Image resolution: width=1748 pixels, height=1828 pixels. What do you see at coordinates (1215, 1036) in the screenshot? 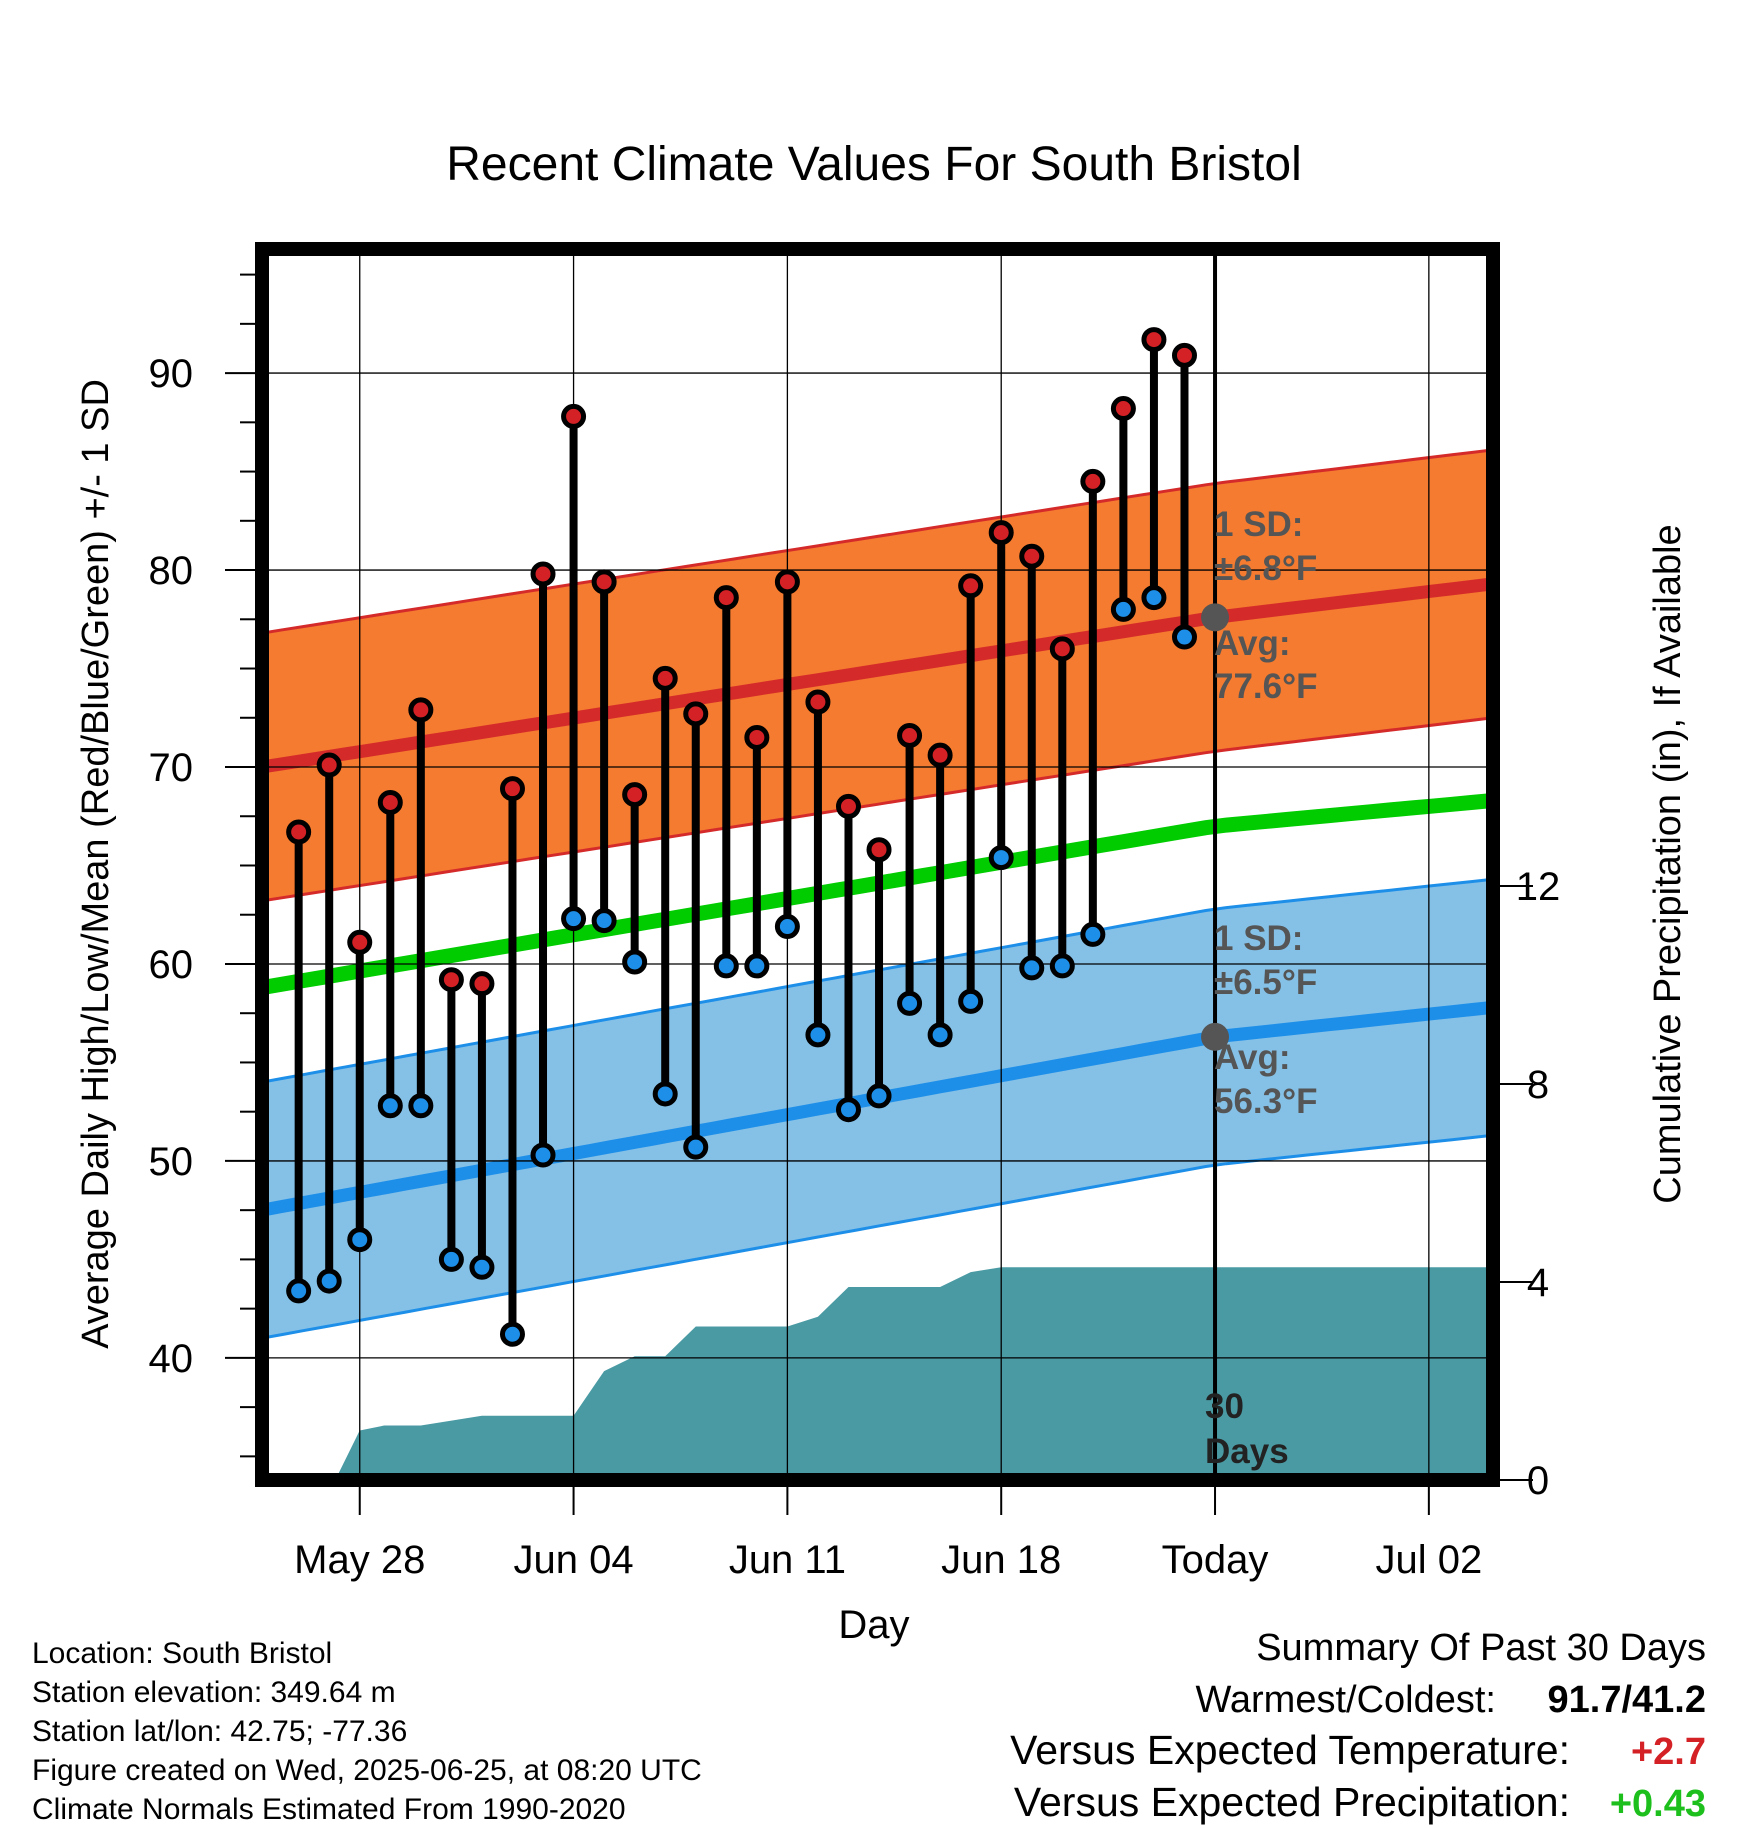
I see `today-low-avg-marker` at bounding box center [1215, 1036].